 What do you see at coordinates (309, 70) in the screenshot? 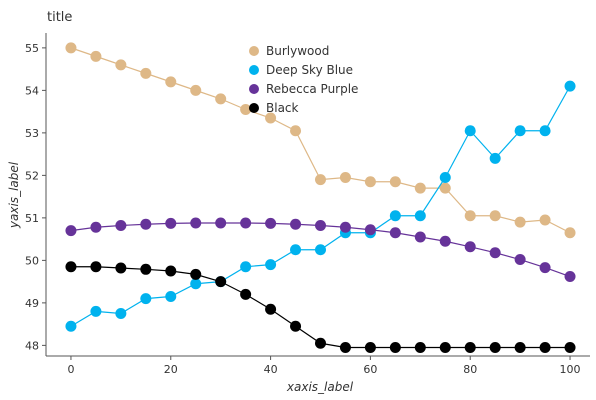
I see `legend-label-deep-sky-blue: Deep Sky Blue` at bounding box center [309, 70].